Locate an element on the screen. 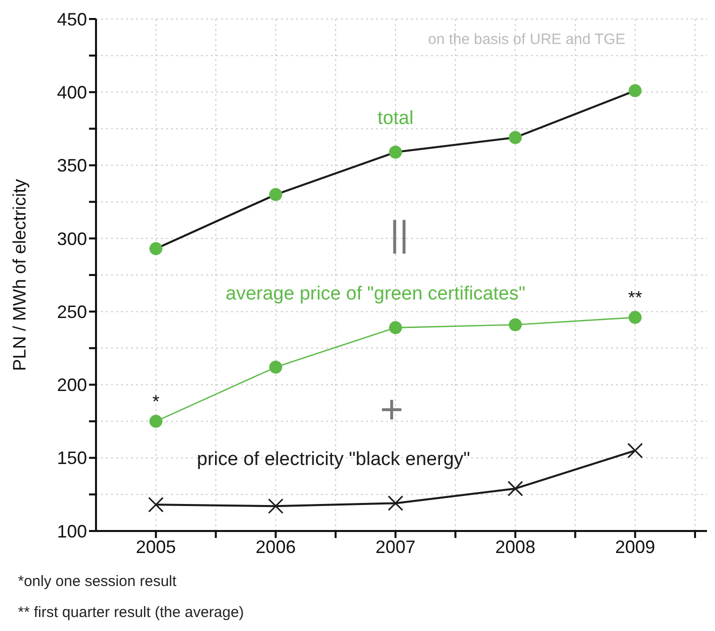 The height and width of the screenshot is (631, 715). y-tick-label: 250 is located at coordinates (71, 312).